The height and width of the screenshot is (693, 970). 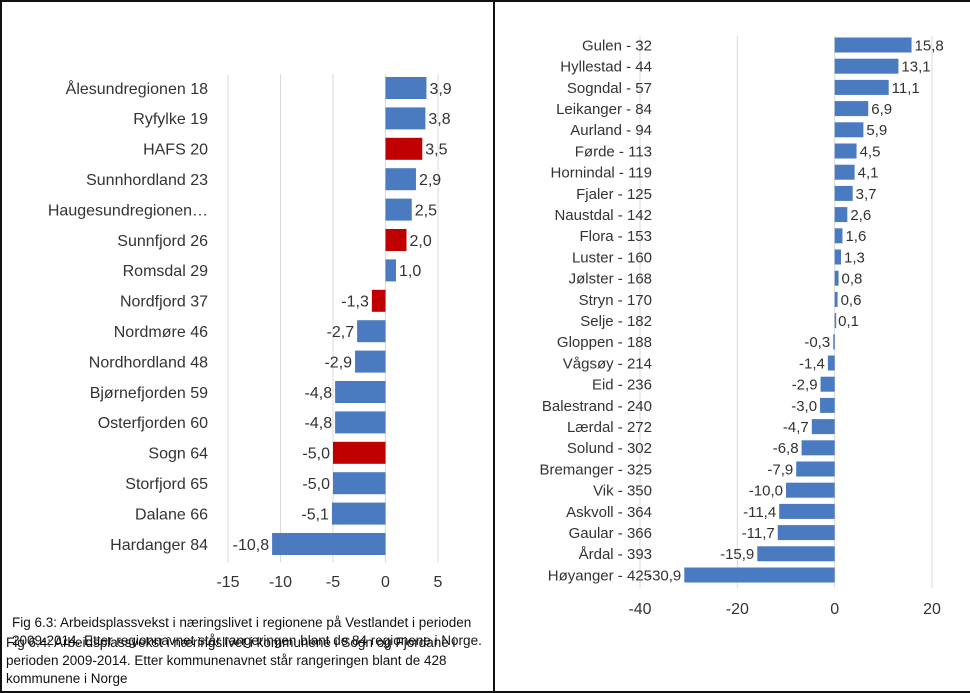 I want to click on x-tick-label: -15, so click(x=227, y=582).